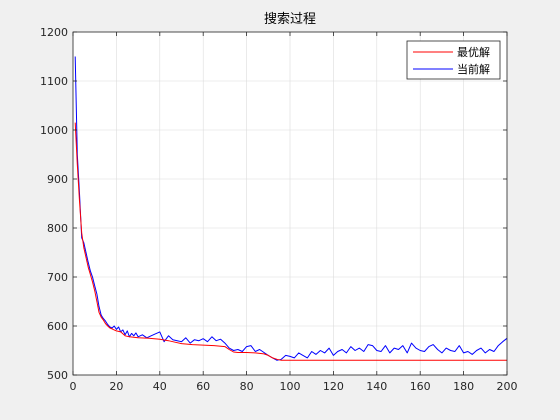 This screenshot has height=420, width=560. I want to click on y-tick-label: 500, so click(57, 375).